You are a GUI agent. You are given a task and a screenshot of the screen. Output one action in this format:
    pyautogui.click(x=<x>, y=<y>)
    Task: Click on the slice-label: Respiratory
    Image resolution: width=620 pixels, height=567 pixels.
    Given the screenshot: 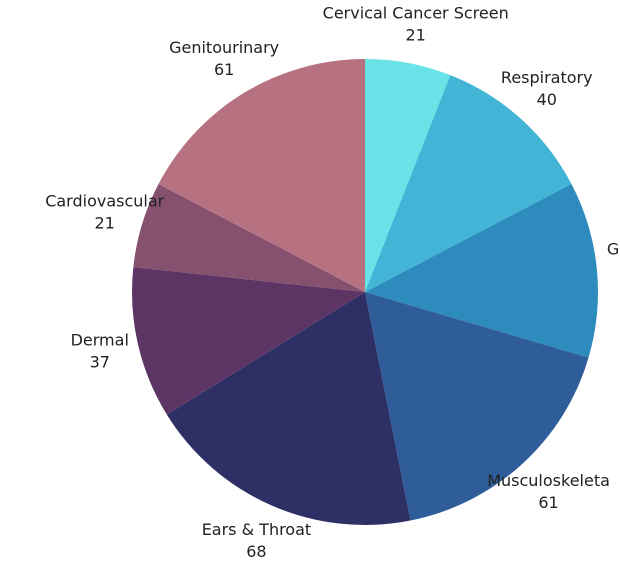 What is the action you would take?
    pyautogui.click(x=547, y=77)
    